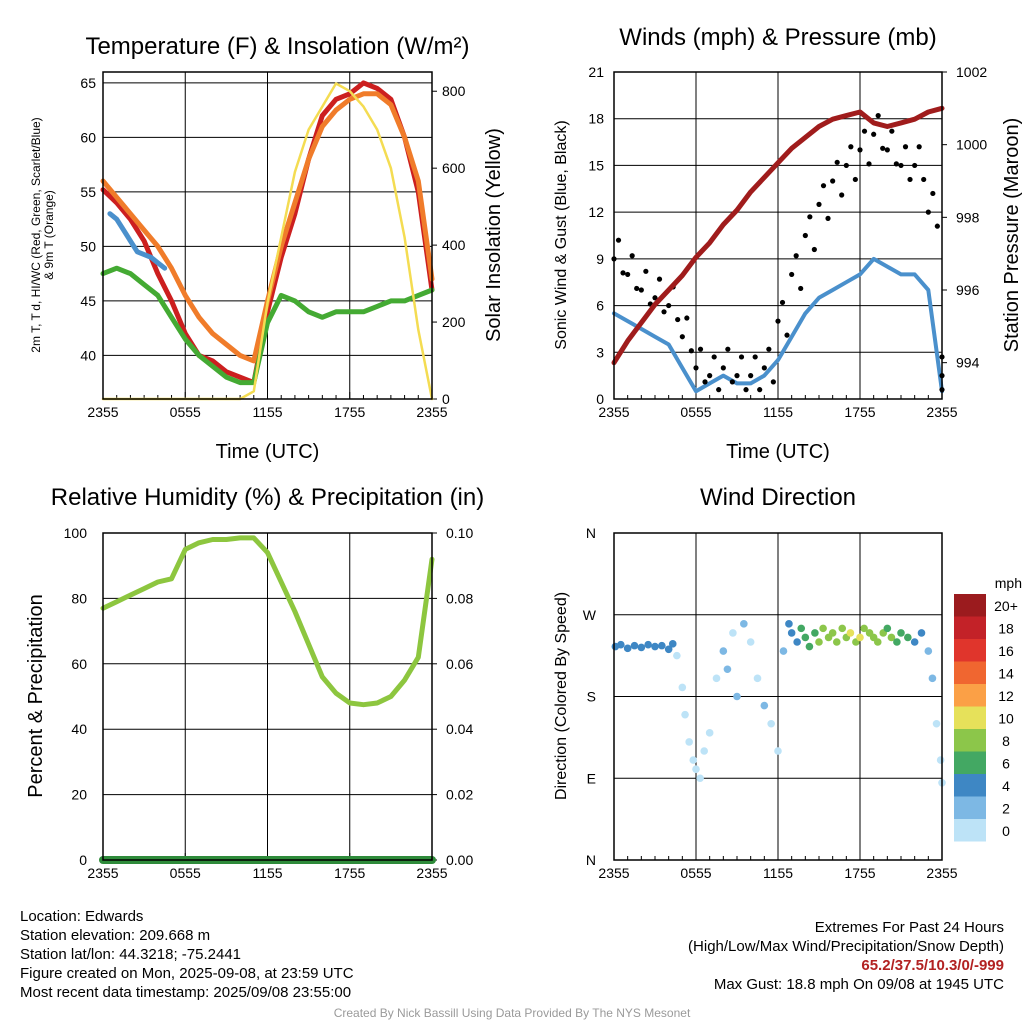  Describe the element at coordinates (454, 322) in the screenshot. I see `y2-tick-label: 200` at that location.